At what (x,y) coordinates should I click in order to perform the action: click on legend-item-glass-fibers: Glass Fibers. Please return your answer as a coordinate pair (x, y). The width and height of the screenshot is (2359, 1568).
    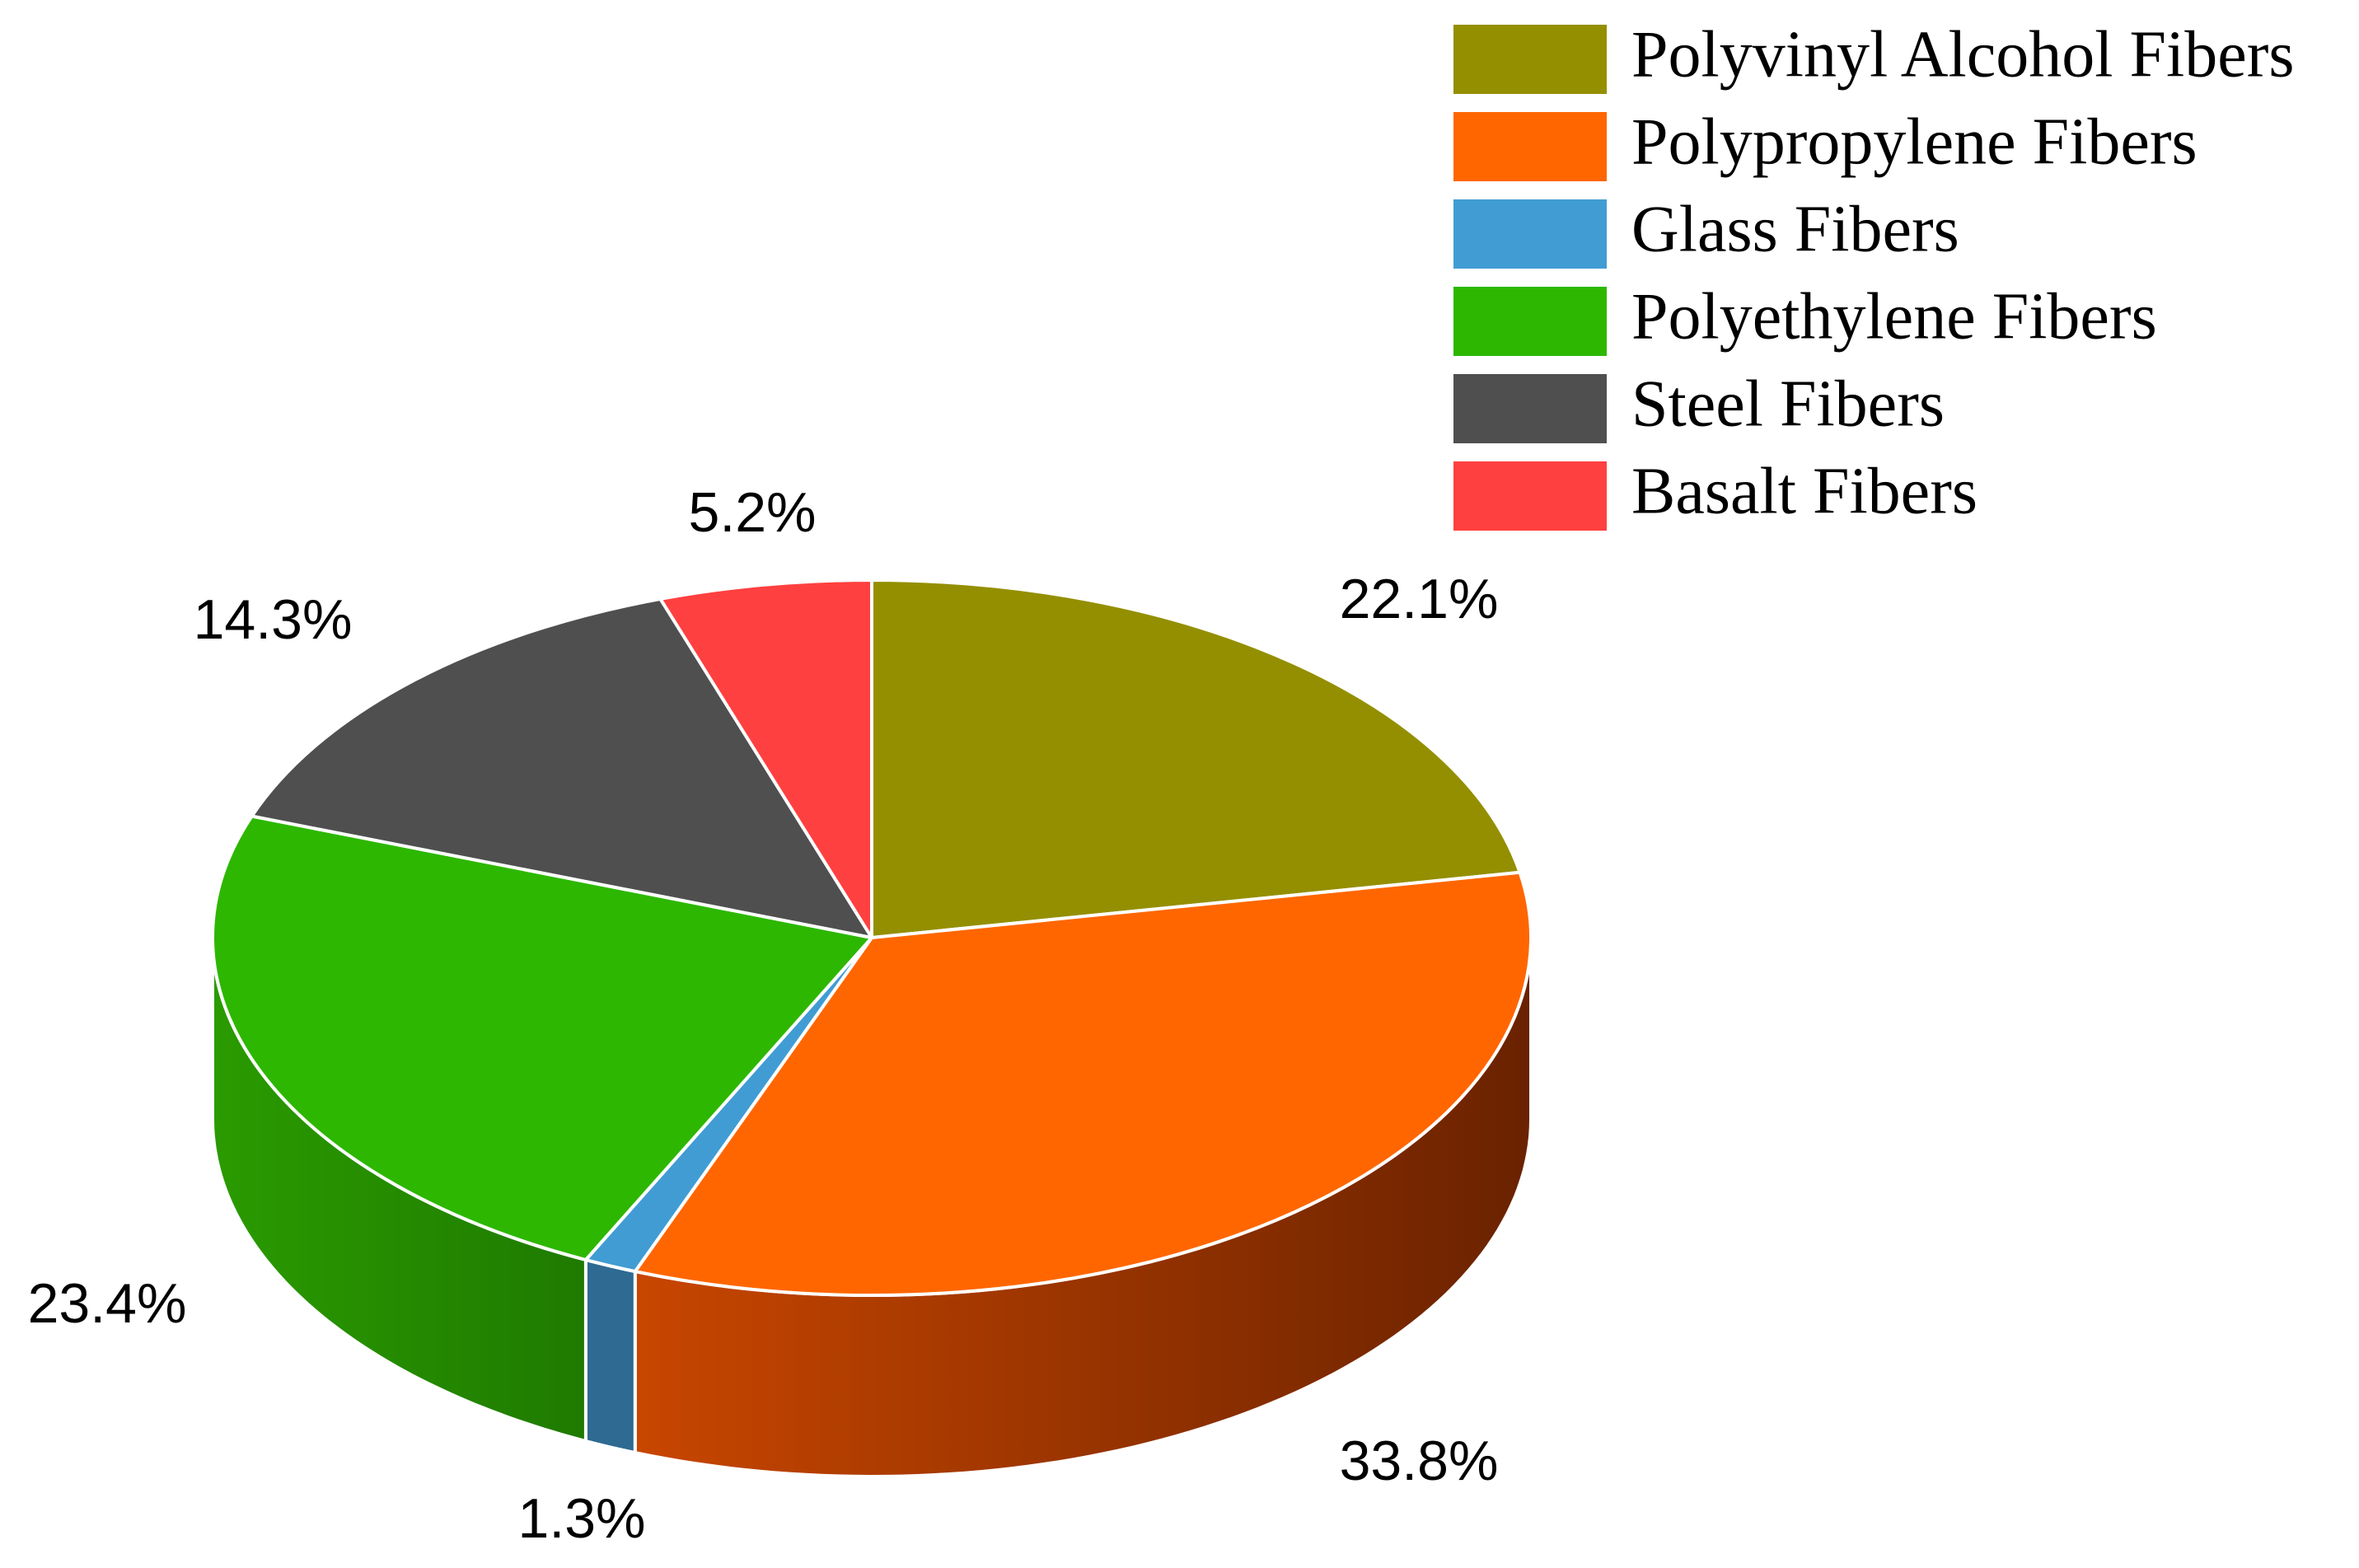
    Looking at the image, I should click on (1706, 231).